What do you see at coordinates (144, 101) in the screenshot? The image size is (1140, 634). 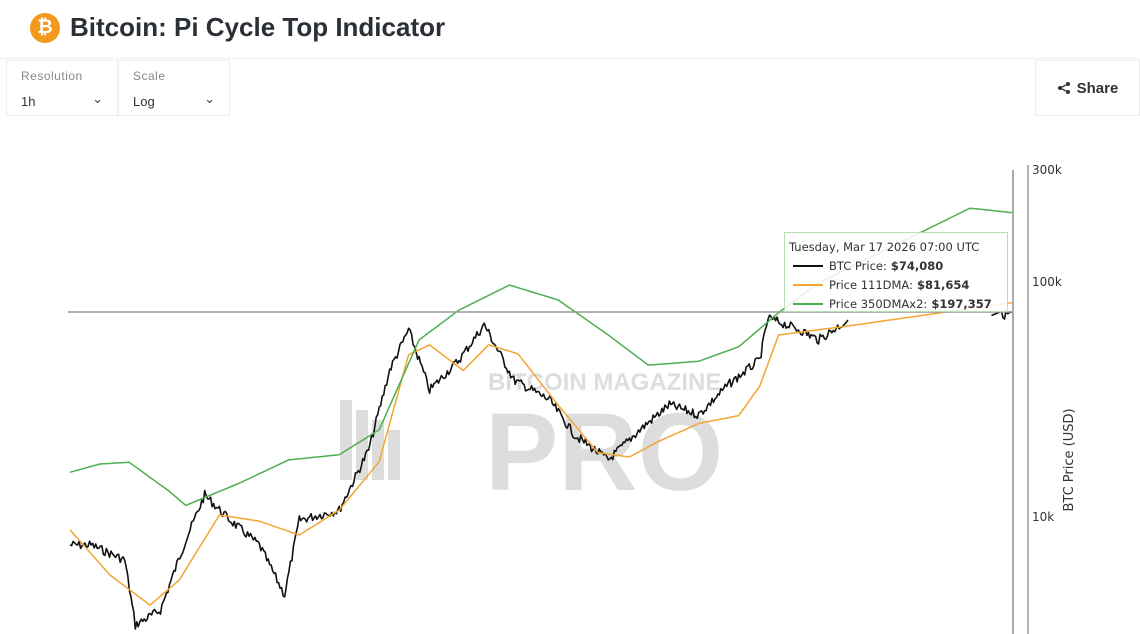 I see `scale-value: Log` at bounding box center [144, 101].